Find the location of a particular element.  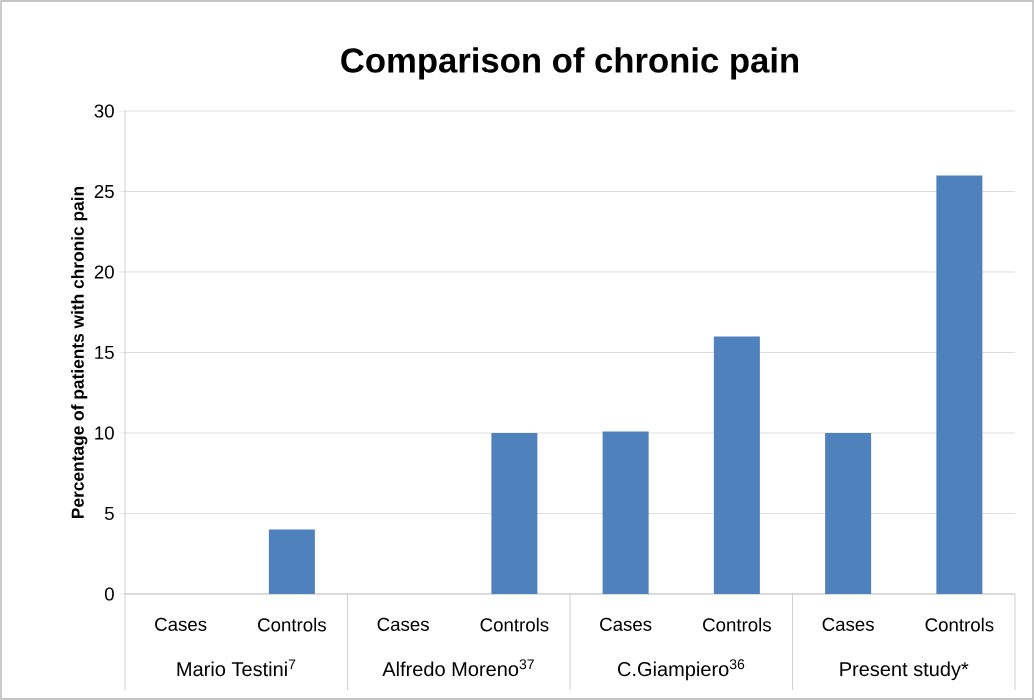

y-tick-label: 25 is located at coordinates (104, 191).